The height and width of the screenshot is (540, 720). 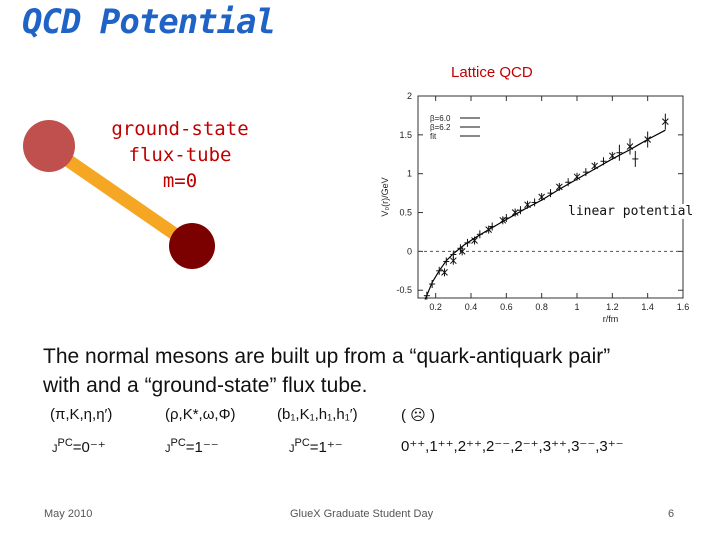 I want to click on legend-label: fit, so click(x=433, y=136).